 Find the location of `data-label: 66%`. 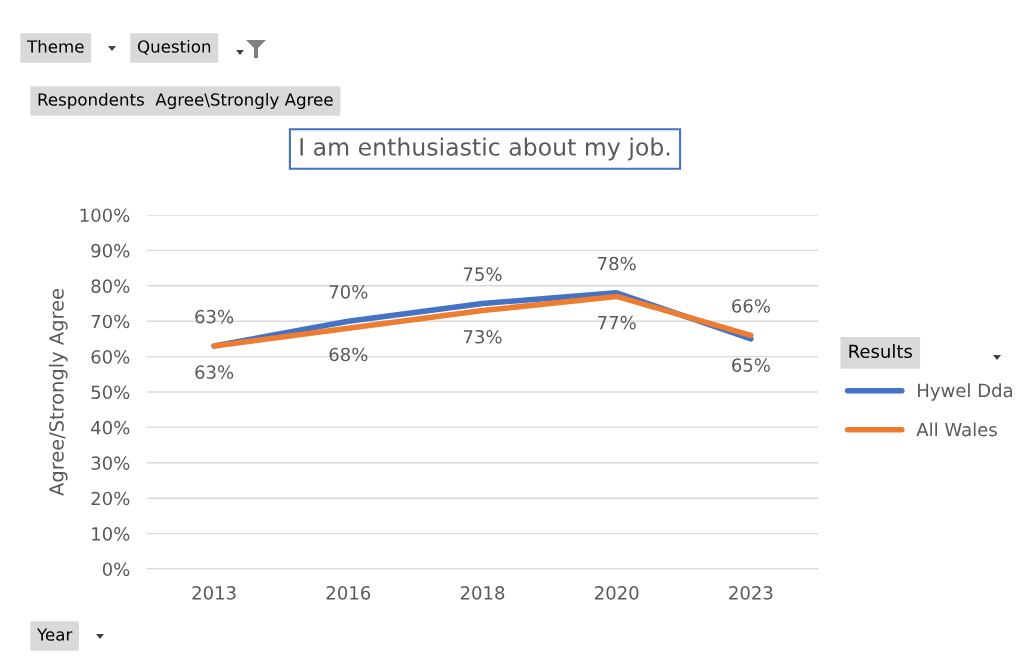

data-label: 66% is located at coordinates (751, 306).